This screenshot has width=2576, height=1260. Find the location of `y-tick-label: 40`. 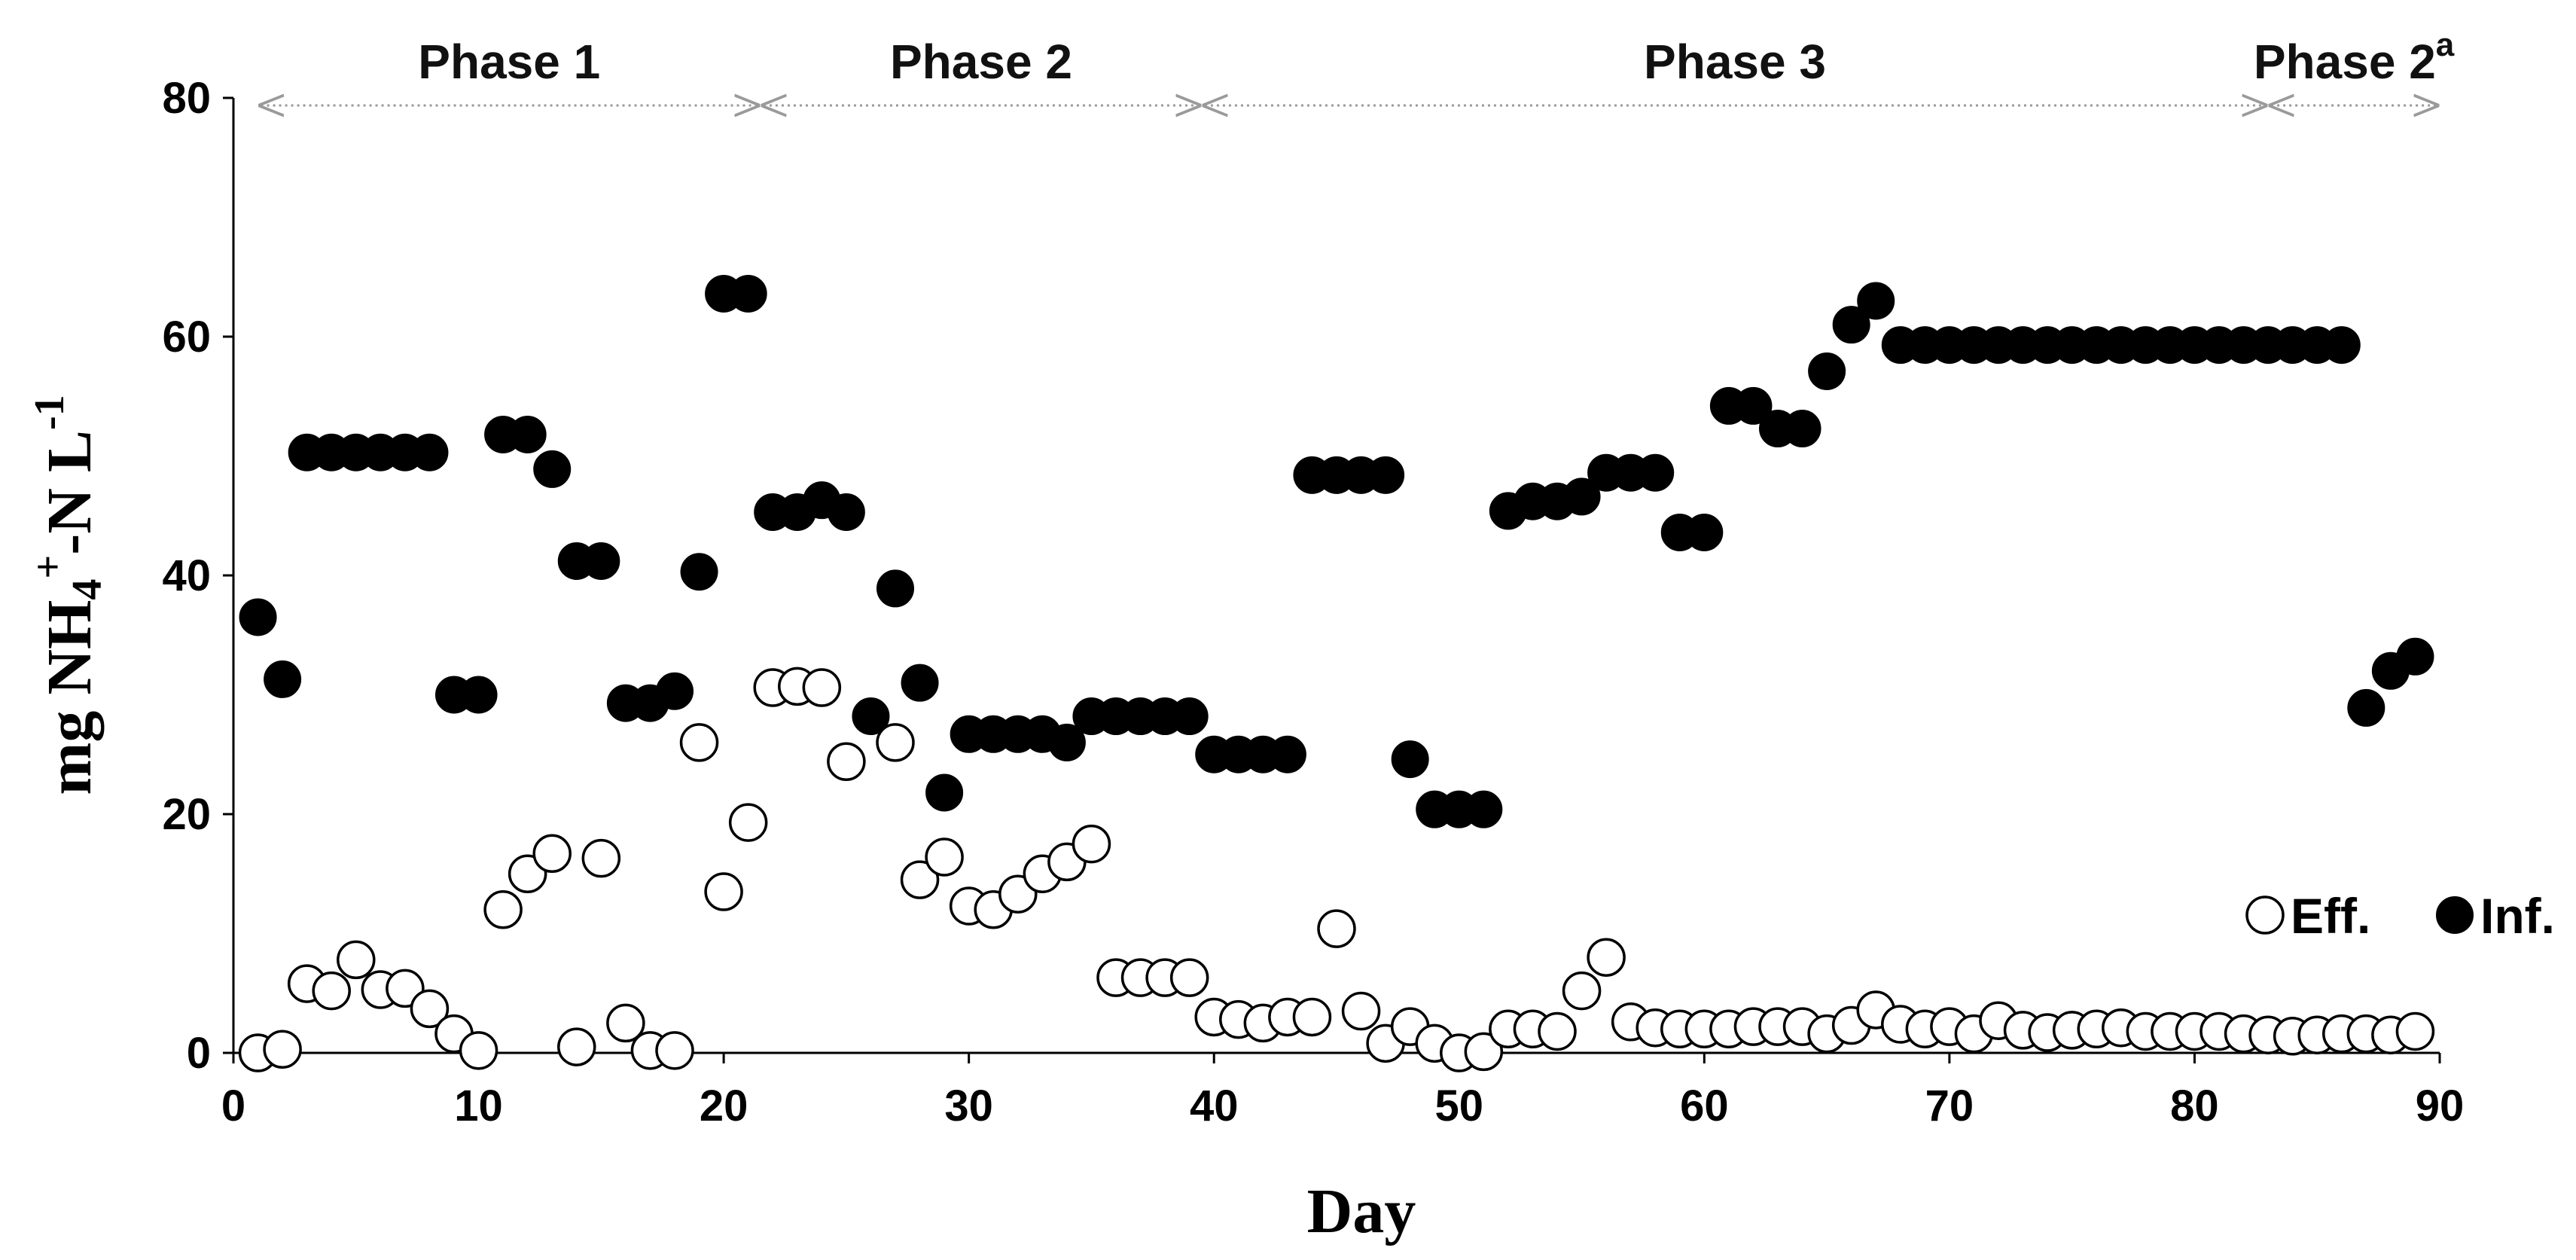

y-tick-label: 40 is located at coordinates (186, 575).